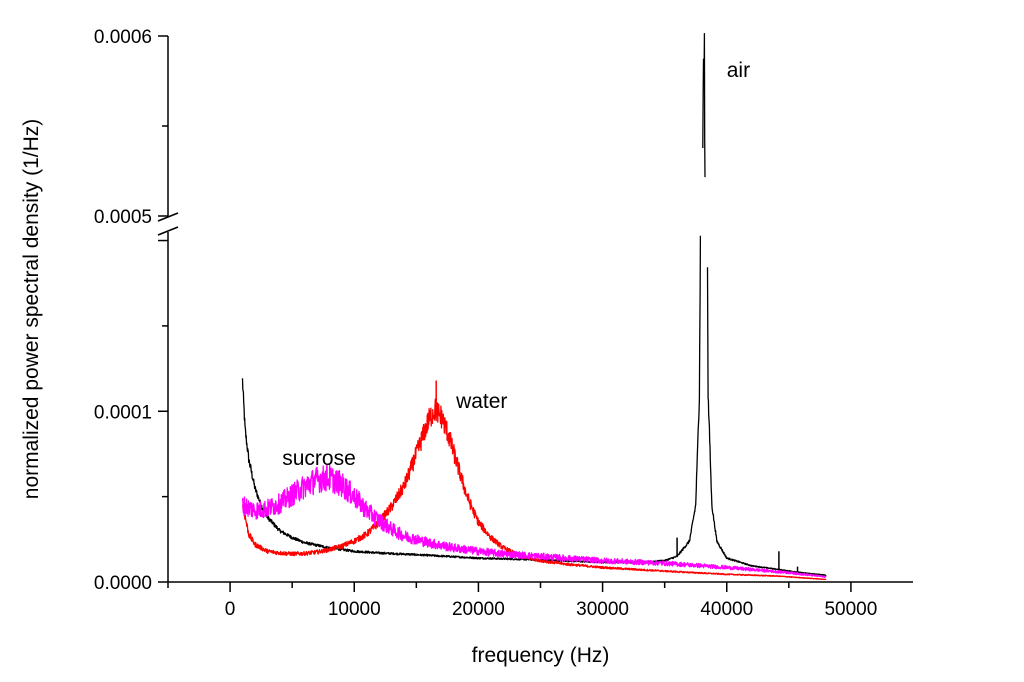  What do you see at coordinates (123, 37) in the screenshot?
I see `y-tick-label-3: 0.0006` at bounding box center [123, 37].